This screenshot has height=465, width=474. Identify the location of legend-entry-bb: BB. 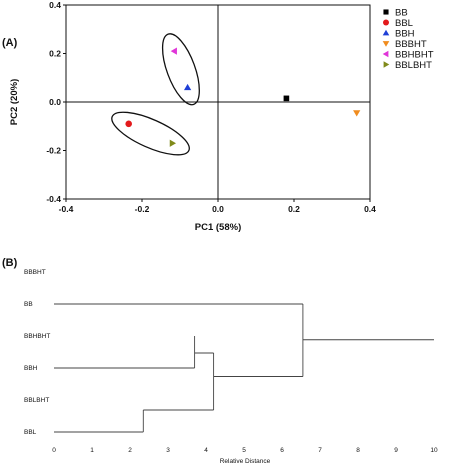
(401, 13).